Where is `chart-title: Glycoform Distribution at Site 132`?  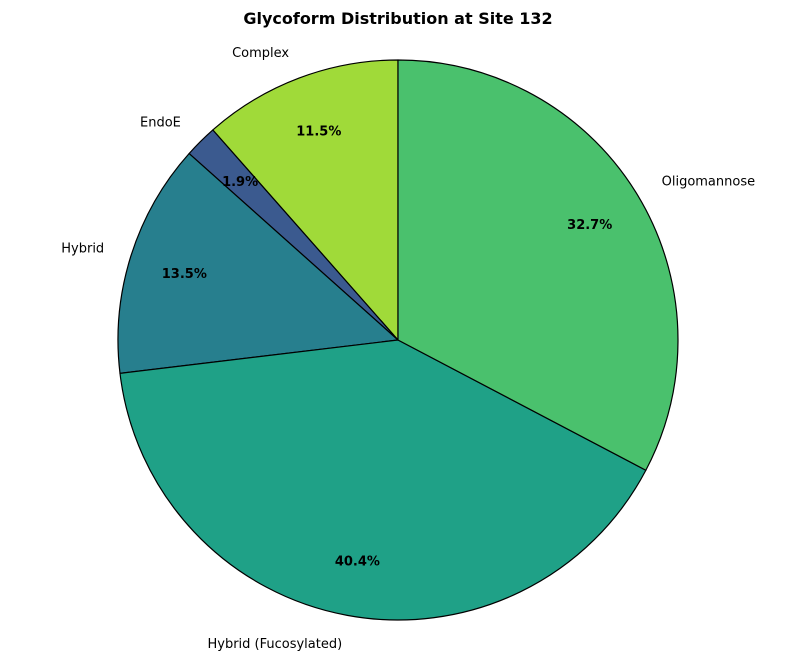 chart-title: Glycoform Distribution at Site 132 is located at coordinates (397, 18).